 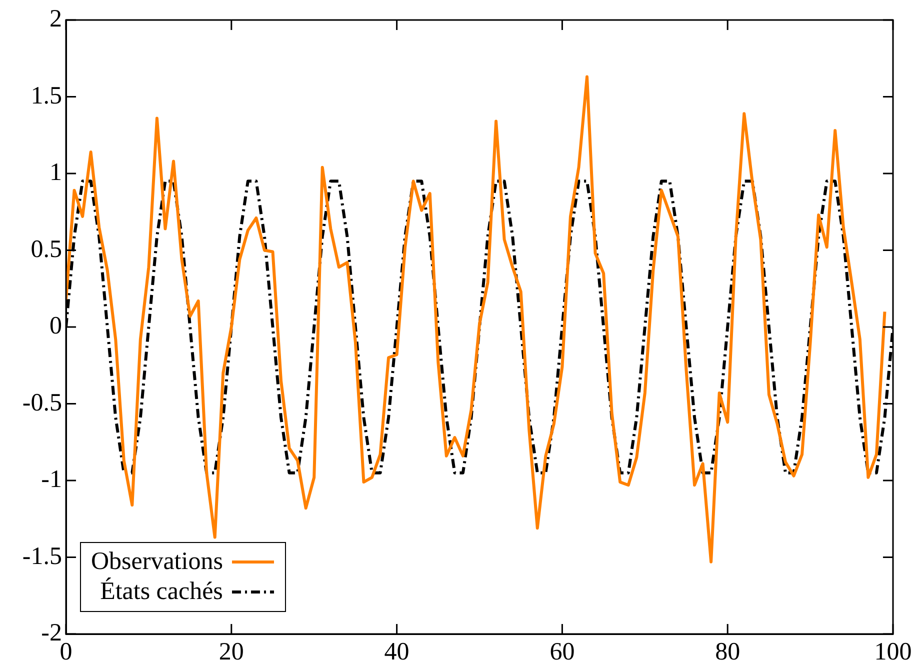 I want to click on x-tick-label: 80, so click(x=727, y=650).